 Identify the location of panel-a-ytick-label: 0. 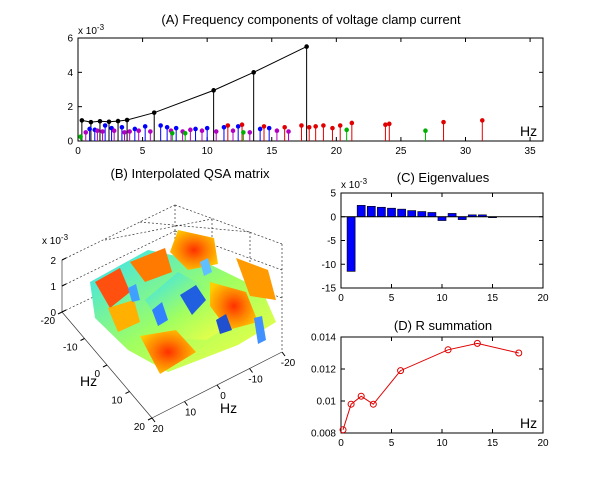
(70, 142).